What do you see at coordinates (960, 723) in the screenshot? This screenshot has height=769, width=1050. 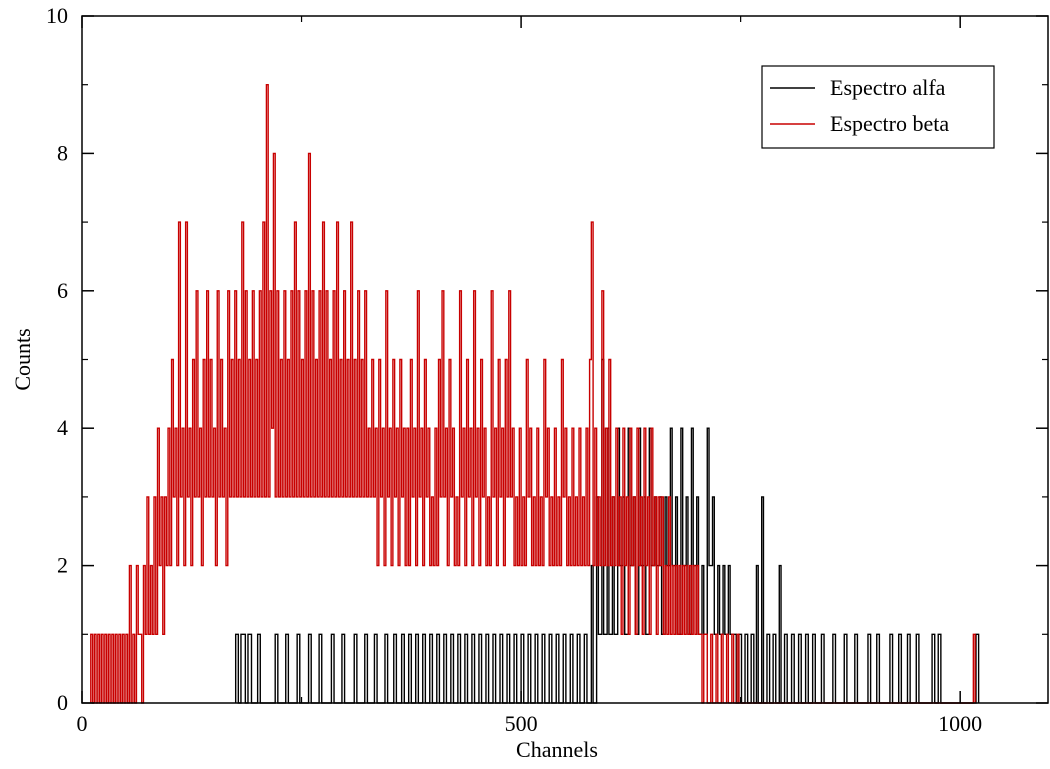 I see `x-tick-label-1000: 1000` at bounding box center [960, 723].